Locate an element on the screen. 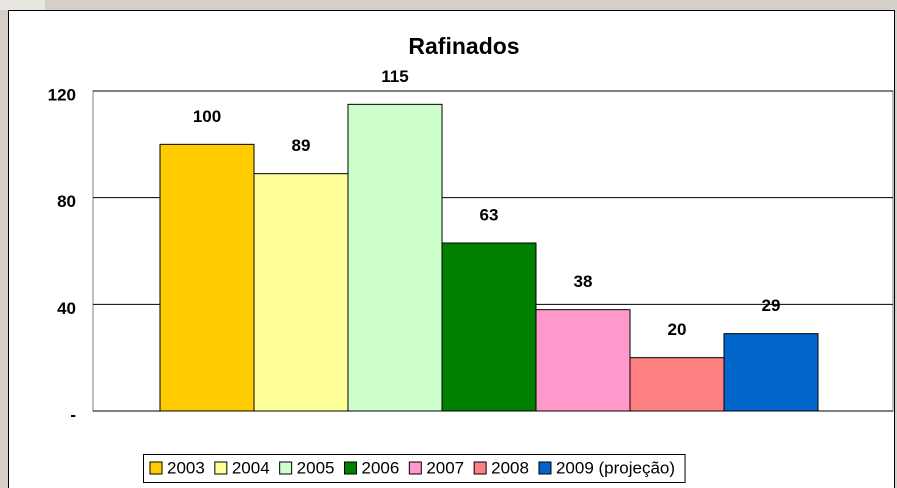 Image resolution: width=897 pixels, height=488 pixels. value-label: 38 is located at coordinates (583, 281).